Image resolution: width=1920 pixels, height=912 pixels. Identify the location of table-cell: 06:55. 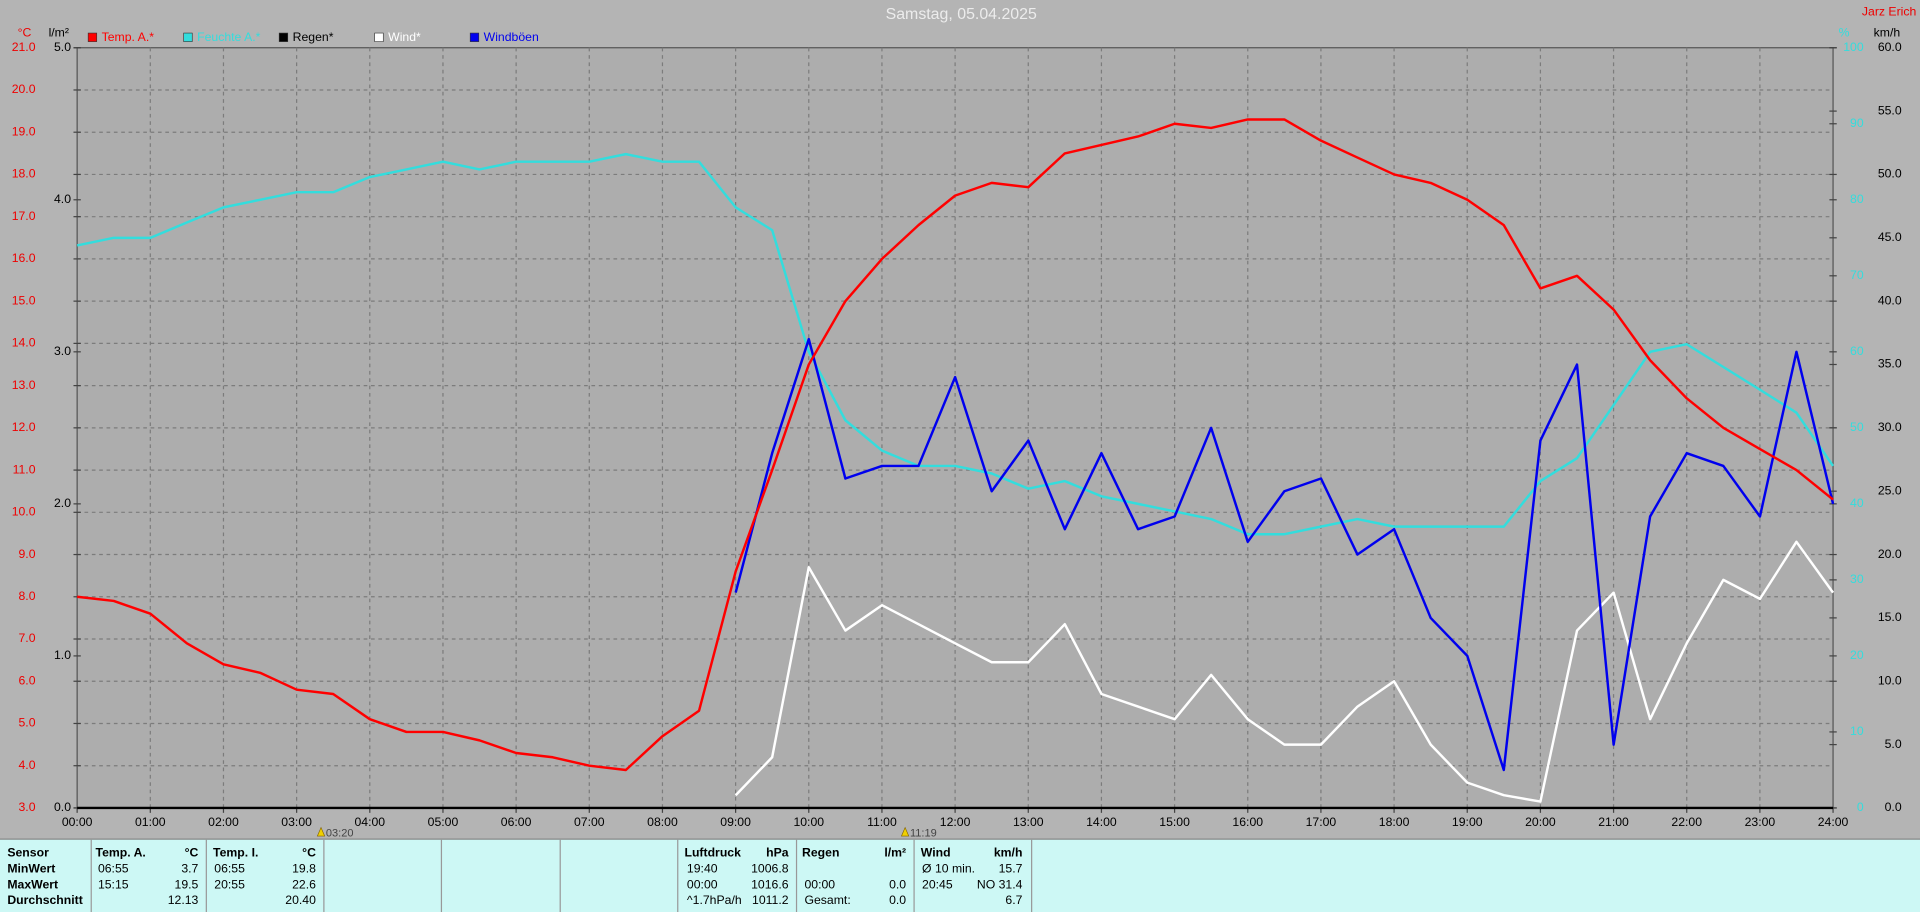
(113, 868).